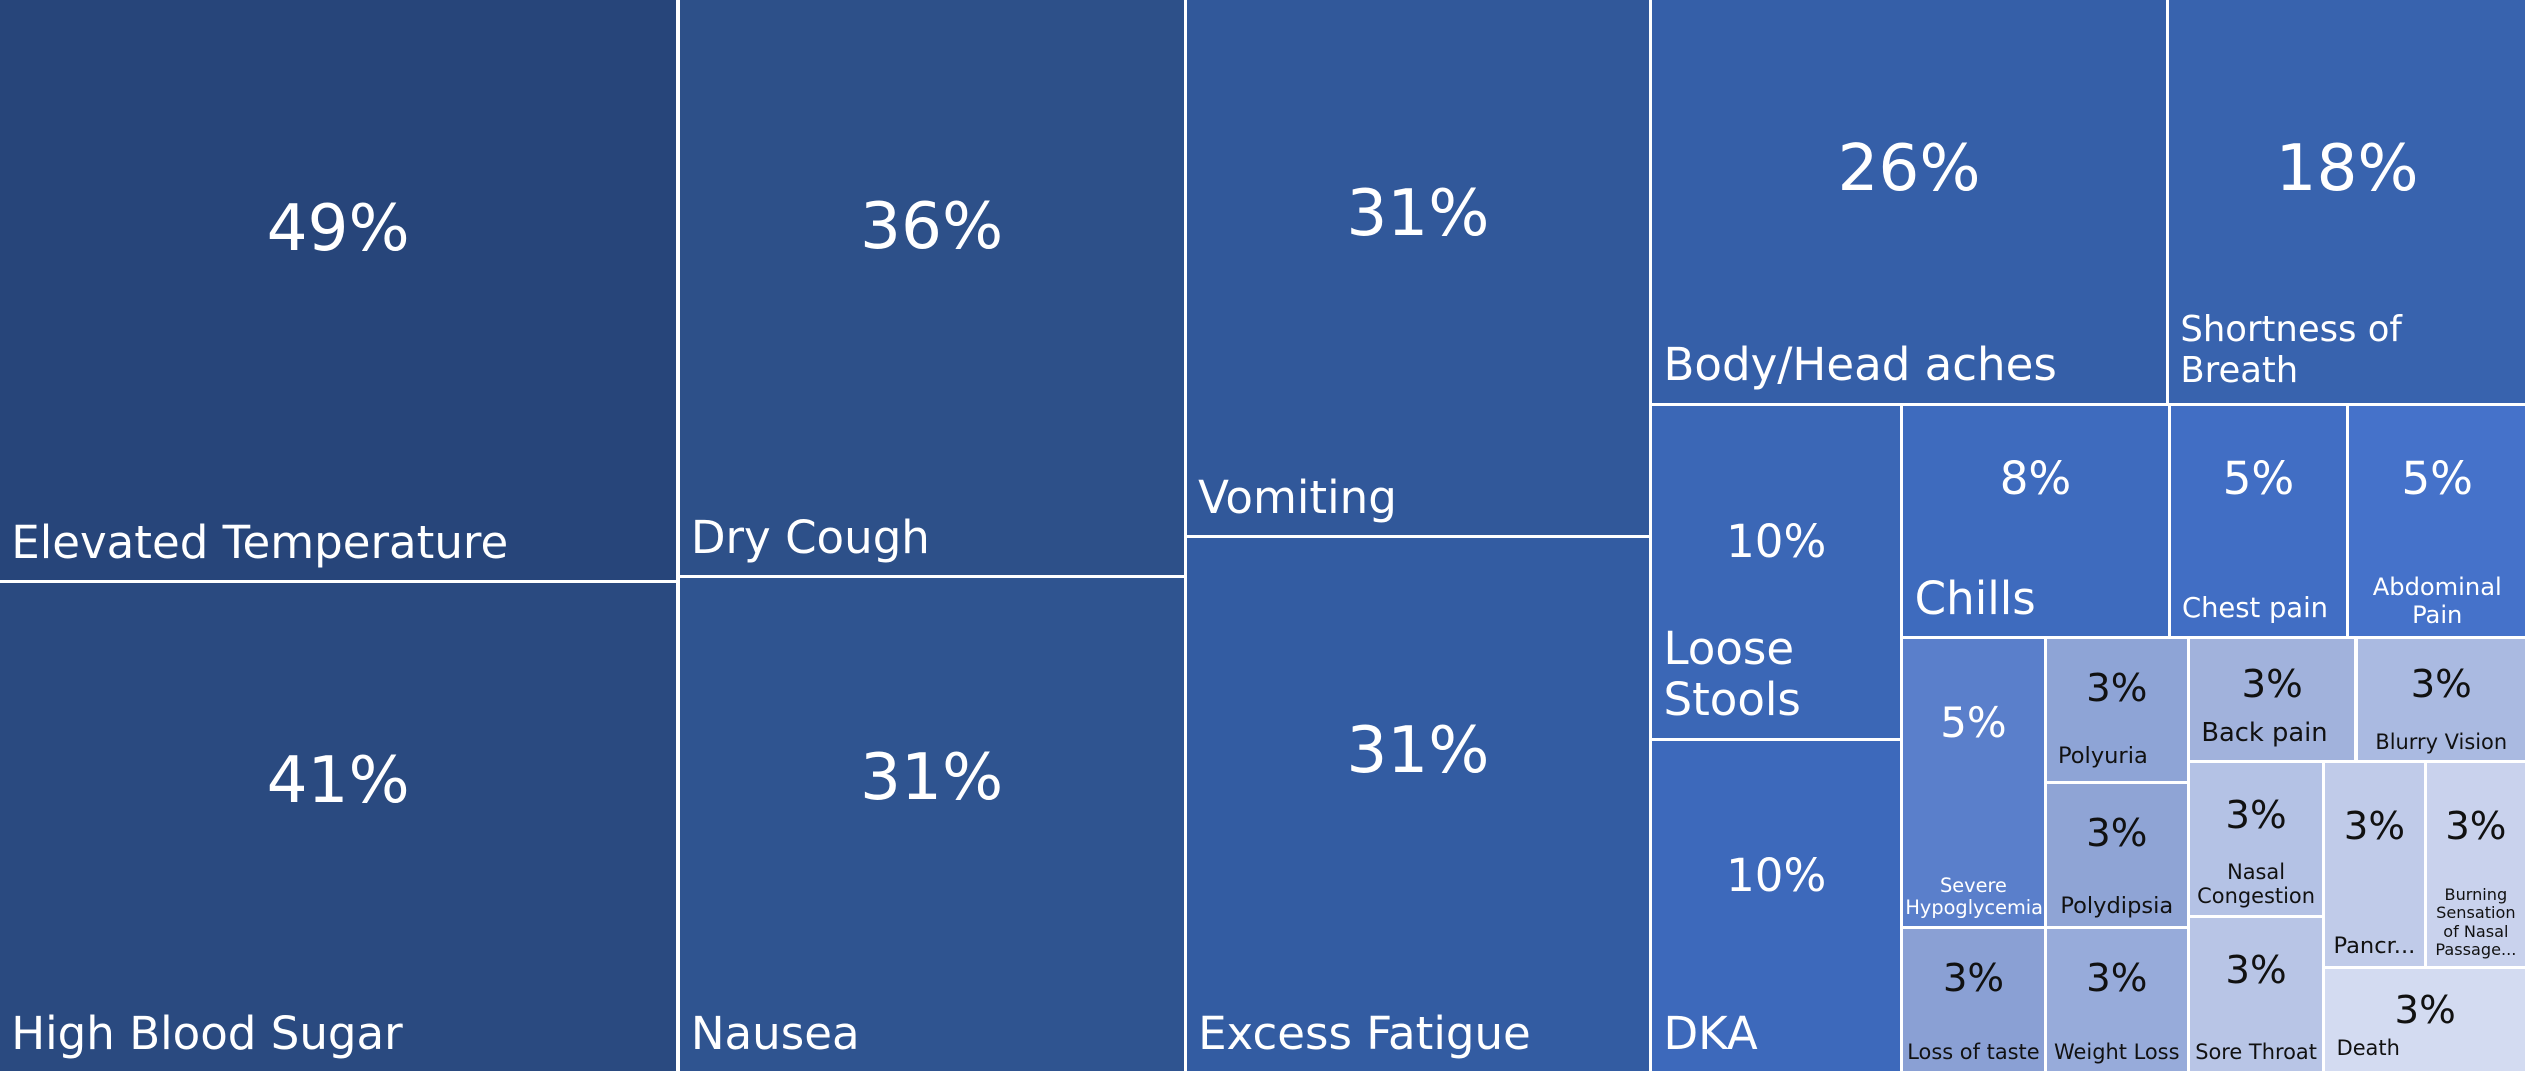  What do you see at coordinates (2255, 609) in the screenshot?
I see `category-label: Chest pain` at bounding box center [2255, 609].